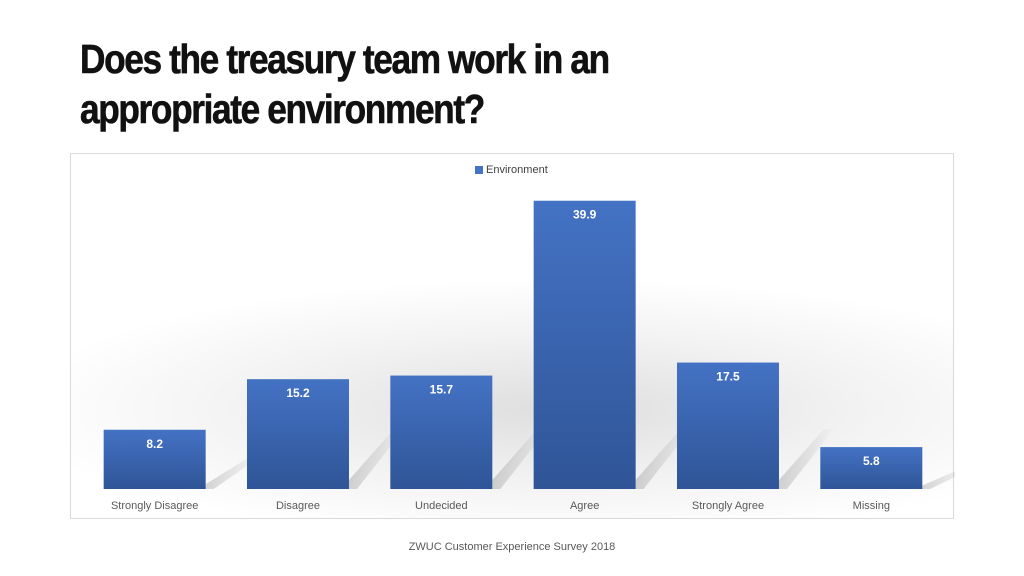  I want to click on bar-missing, so click(871, 468).